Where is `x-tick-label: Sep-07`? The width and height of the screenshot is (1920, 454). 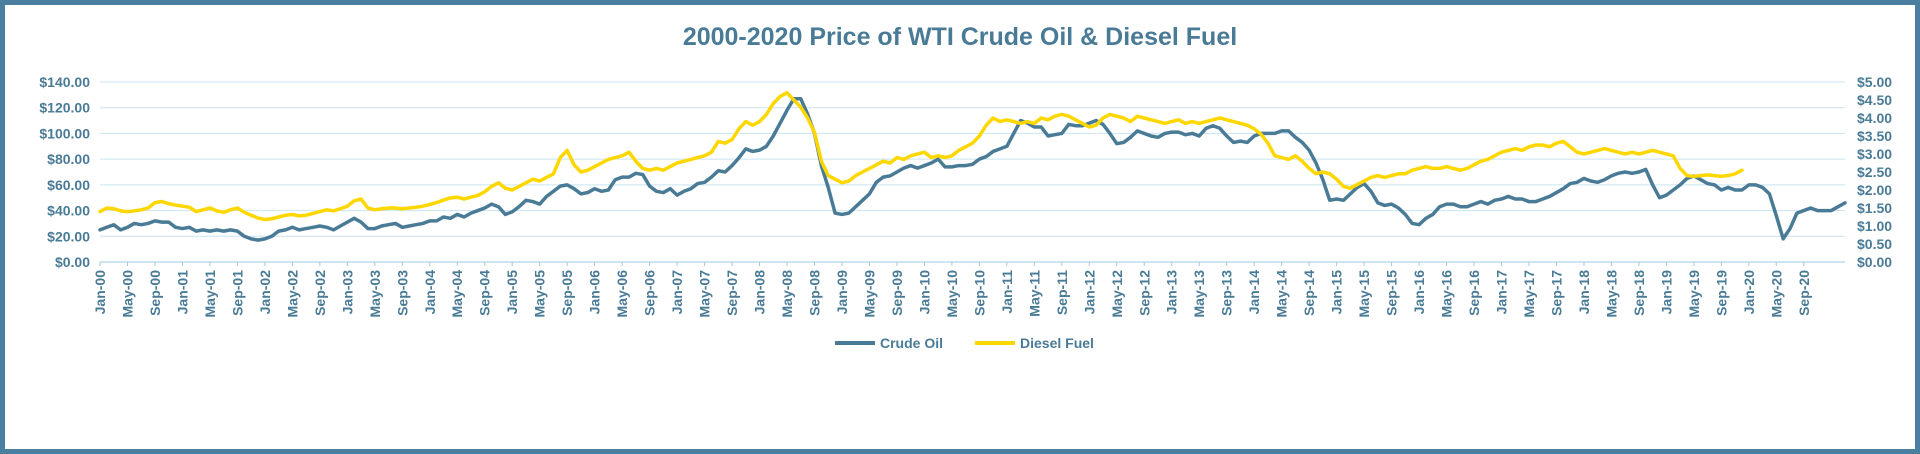 x-tick-label: Sep-07 is located at coordinates (732, 293).